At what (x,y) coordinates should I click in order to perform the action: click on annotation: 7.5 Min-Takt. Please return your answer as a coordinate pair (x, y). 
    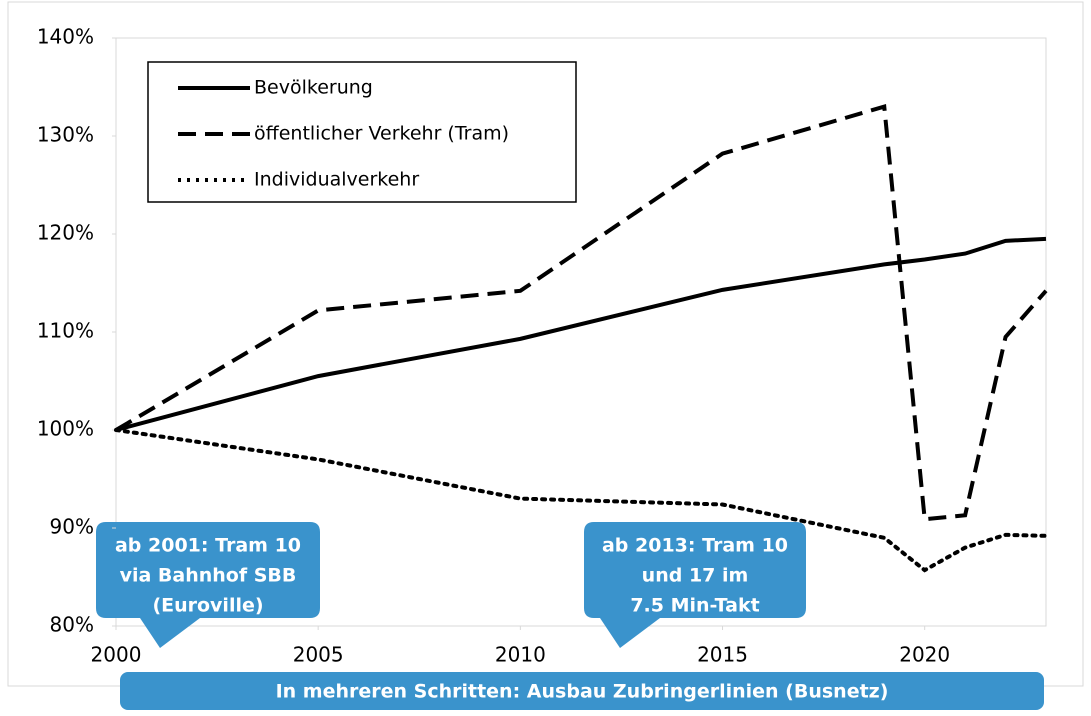
    Looking at the image, I should click on (694, 606).